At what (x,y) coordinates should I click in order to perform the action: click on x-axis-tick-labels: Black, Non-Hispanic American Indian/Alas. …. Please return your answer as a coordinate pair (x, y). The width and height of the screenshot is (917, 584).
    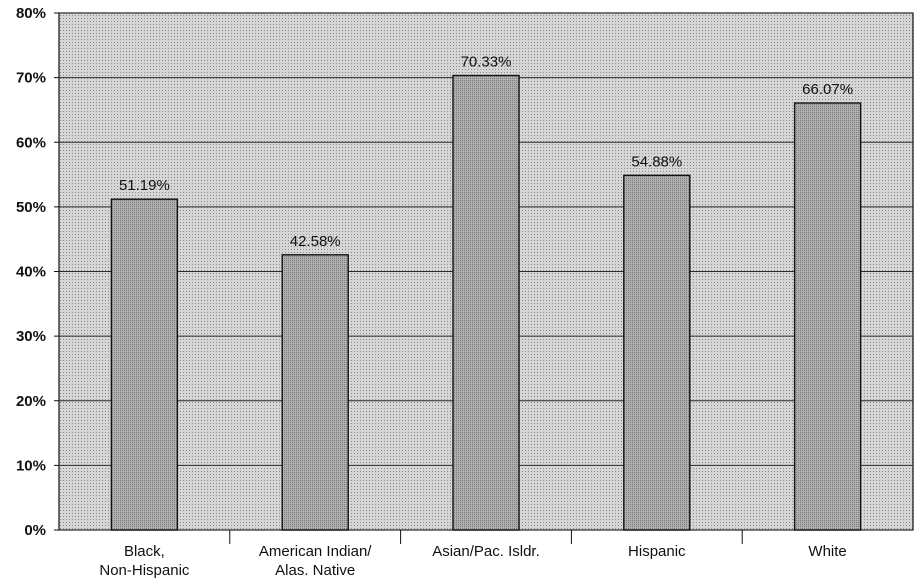
    Looking at the image, I should click on (472, 561).